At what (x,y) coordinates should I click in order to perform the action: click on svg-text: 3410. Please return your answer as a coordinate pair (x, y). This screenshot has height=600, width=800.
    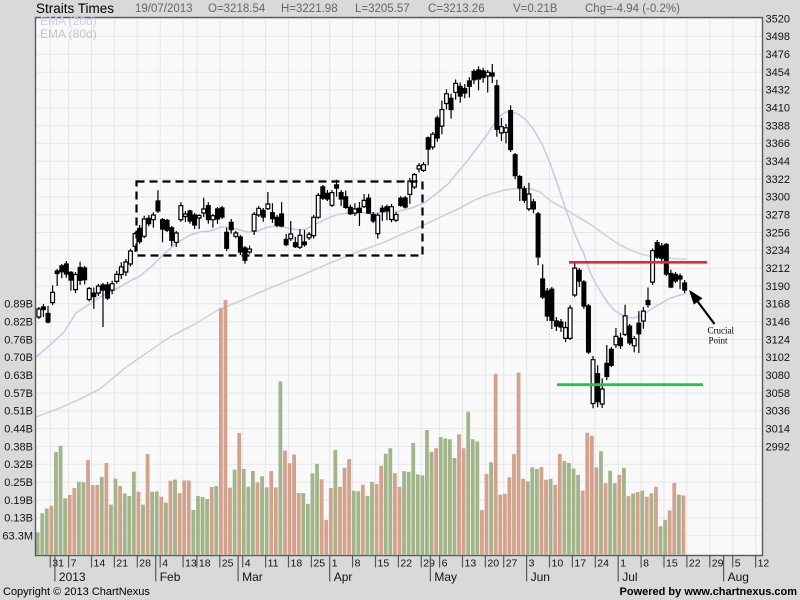
    Looking at the image, I should click on (778, 109).